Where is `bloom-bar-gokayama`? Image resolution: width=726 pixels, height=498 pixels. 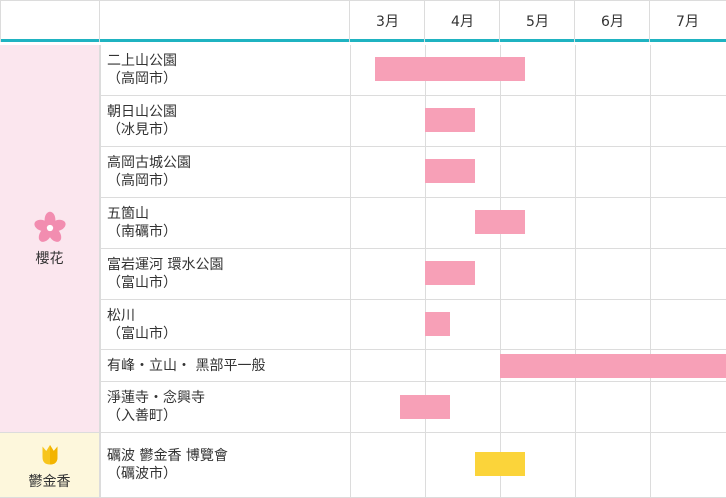 bloom-bar-gokayama is located at coordinates (500, 222).